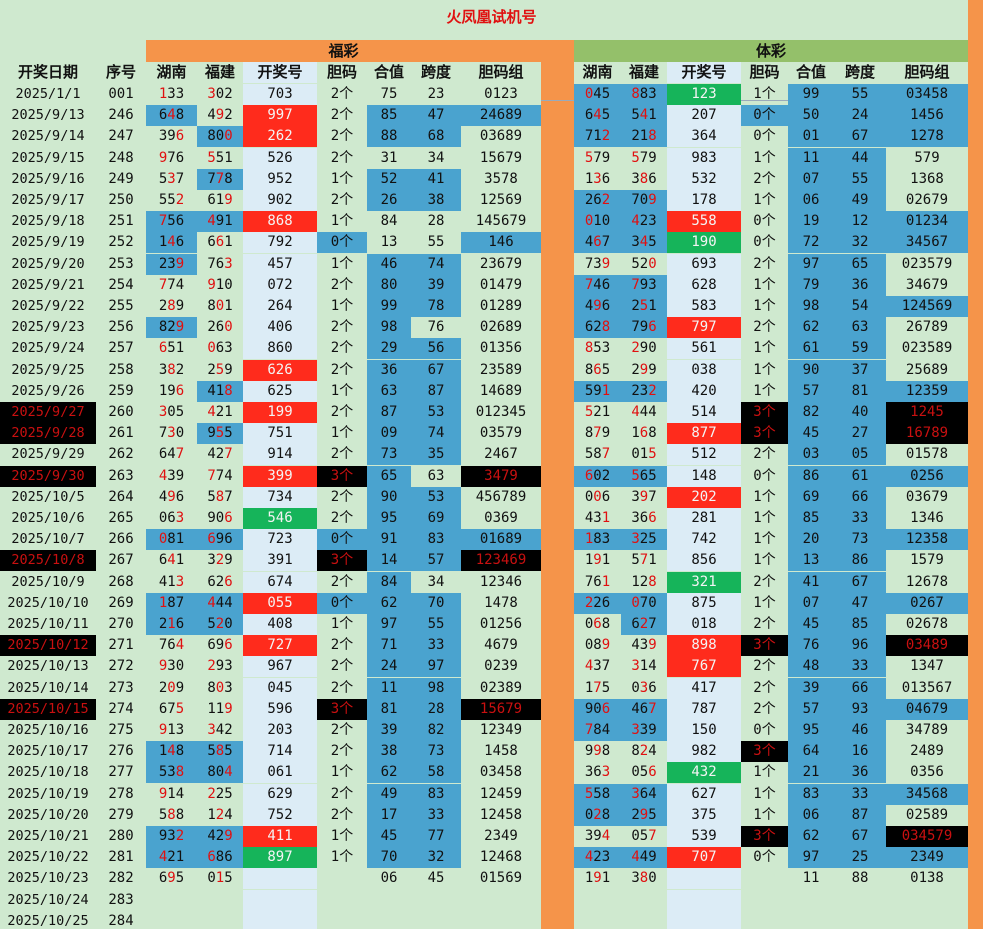  I want to click on ticai-sum-cell: 48, so click(811, 667).